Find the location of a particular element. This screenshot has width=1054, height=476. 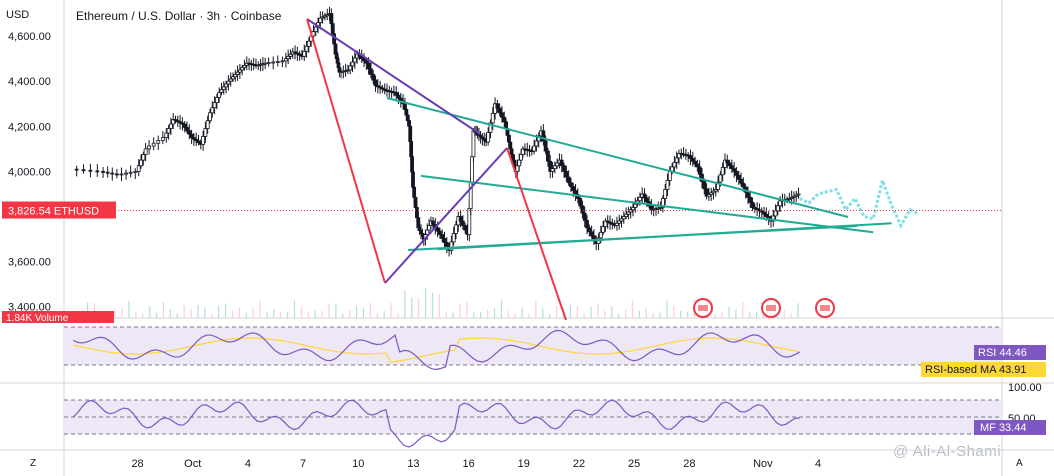

x-tick-label: 4 is located at coordinates (248, 464).